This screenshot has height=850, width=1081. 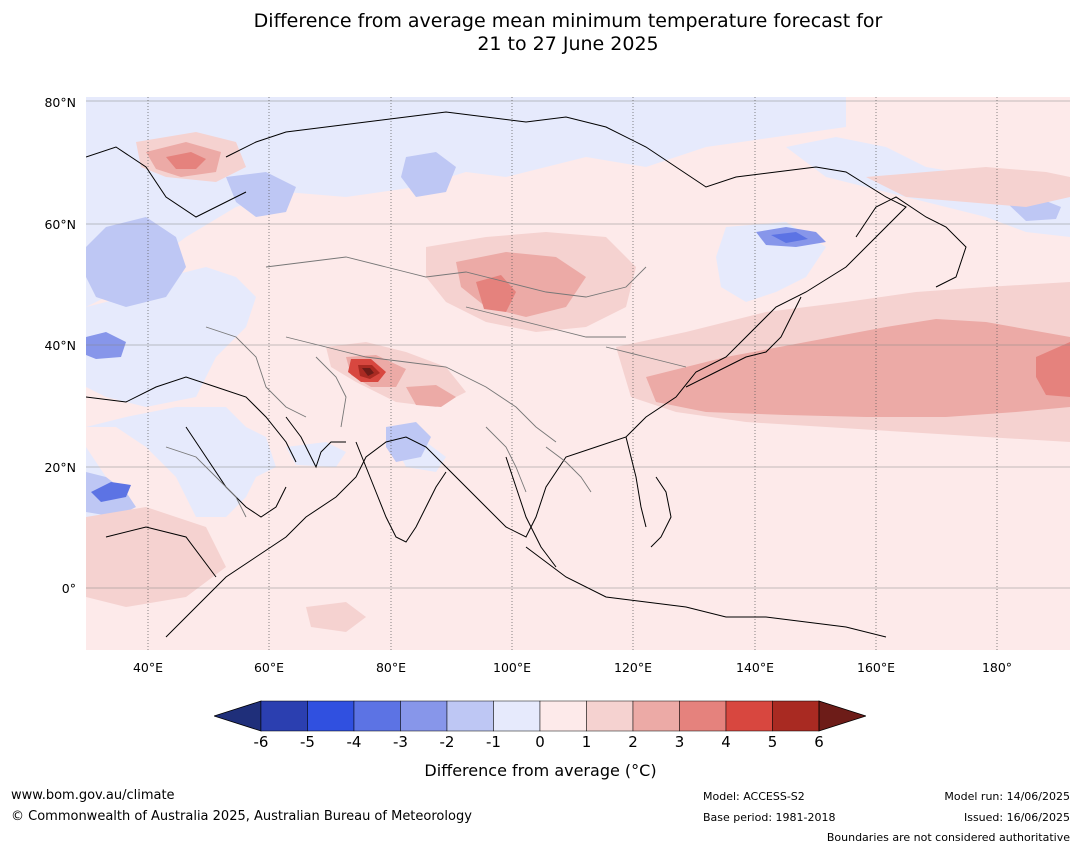 I want to click on country-borders, so click(x=426, y=387).